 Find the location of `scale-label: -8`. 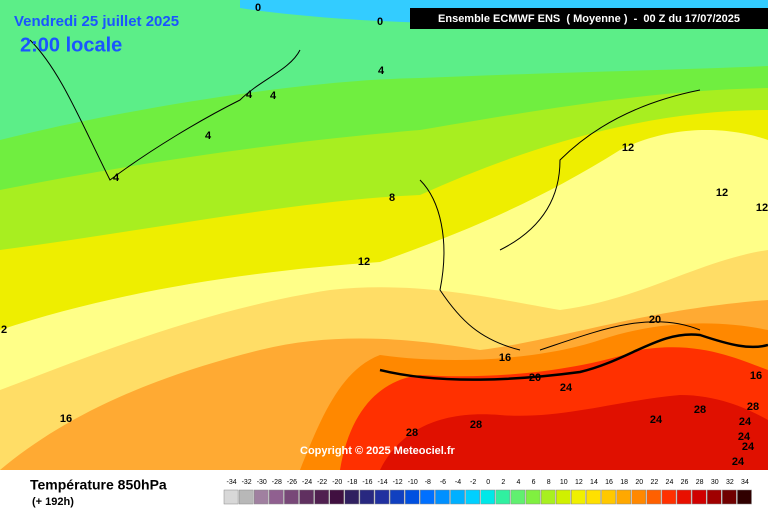

scale-label: -8 is located at coordinates (428, 482).